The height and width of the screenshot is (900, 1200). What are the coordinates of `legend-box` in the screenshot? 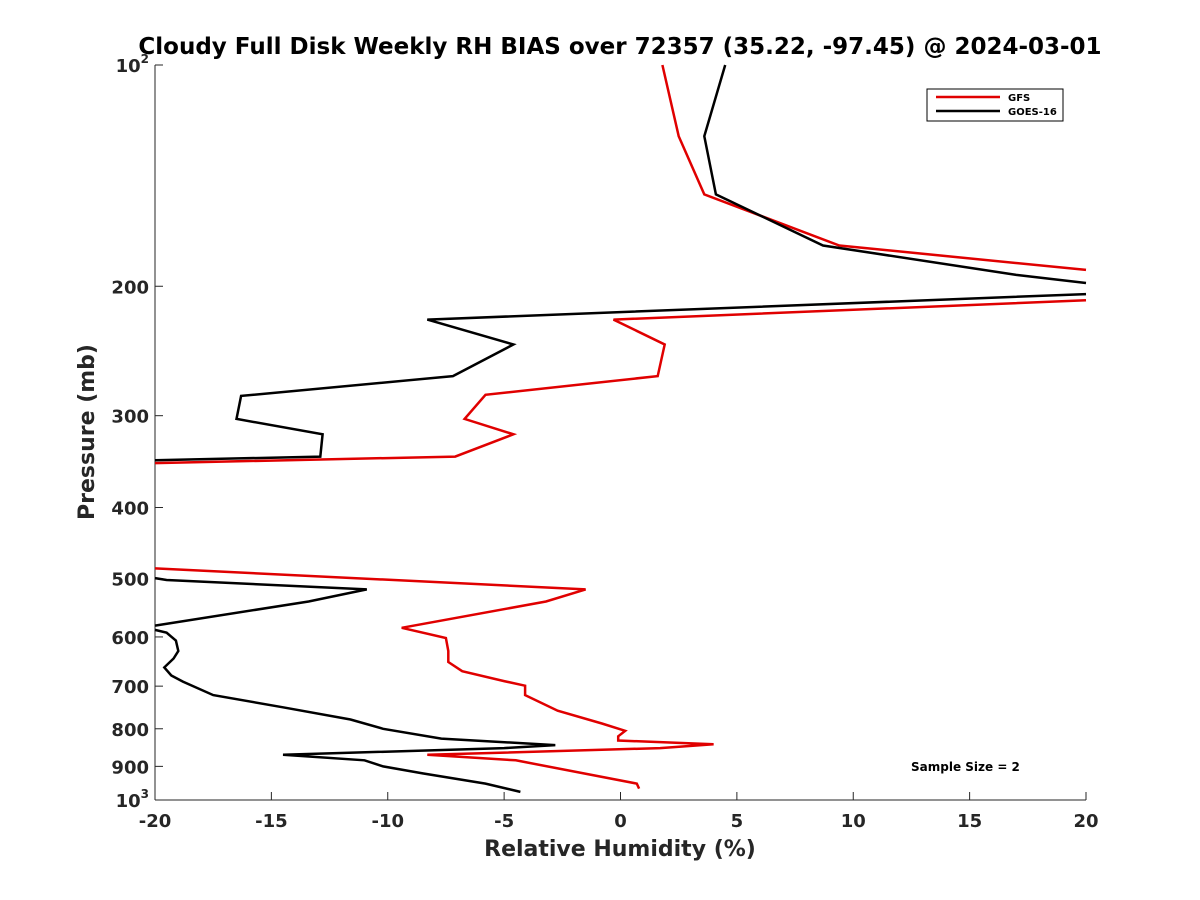 It's located at (995, 105).